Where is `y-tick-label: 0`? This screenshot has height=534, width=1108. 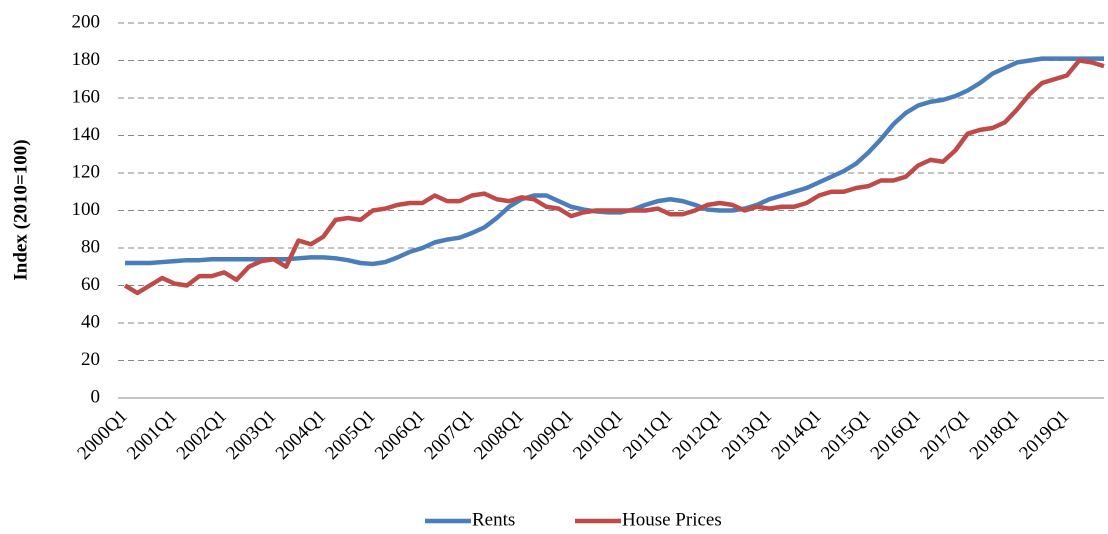 y-tick-label: 0 is located at coordinates (96, 396).